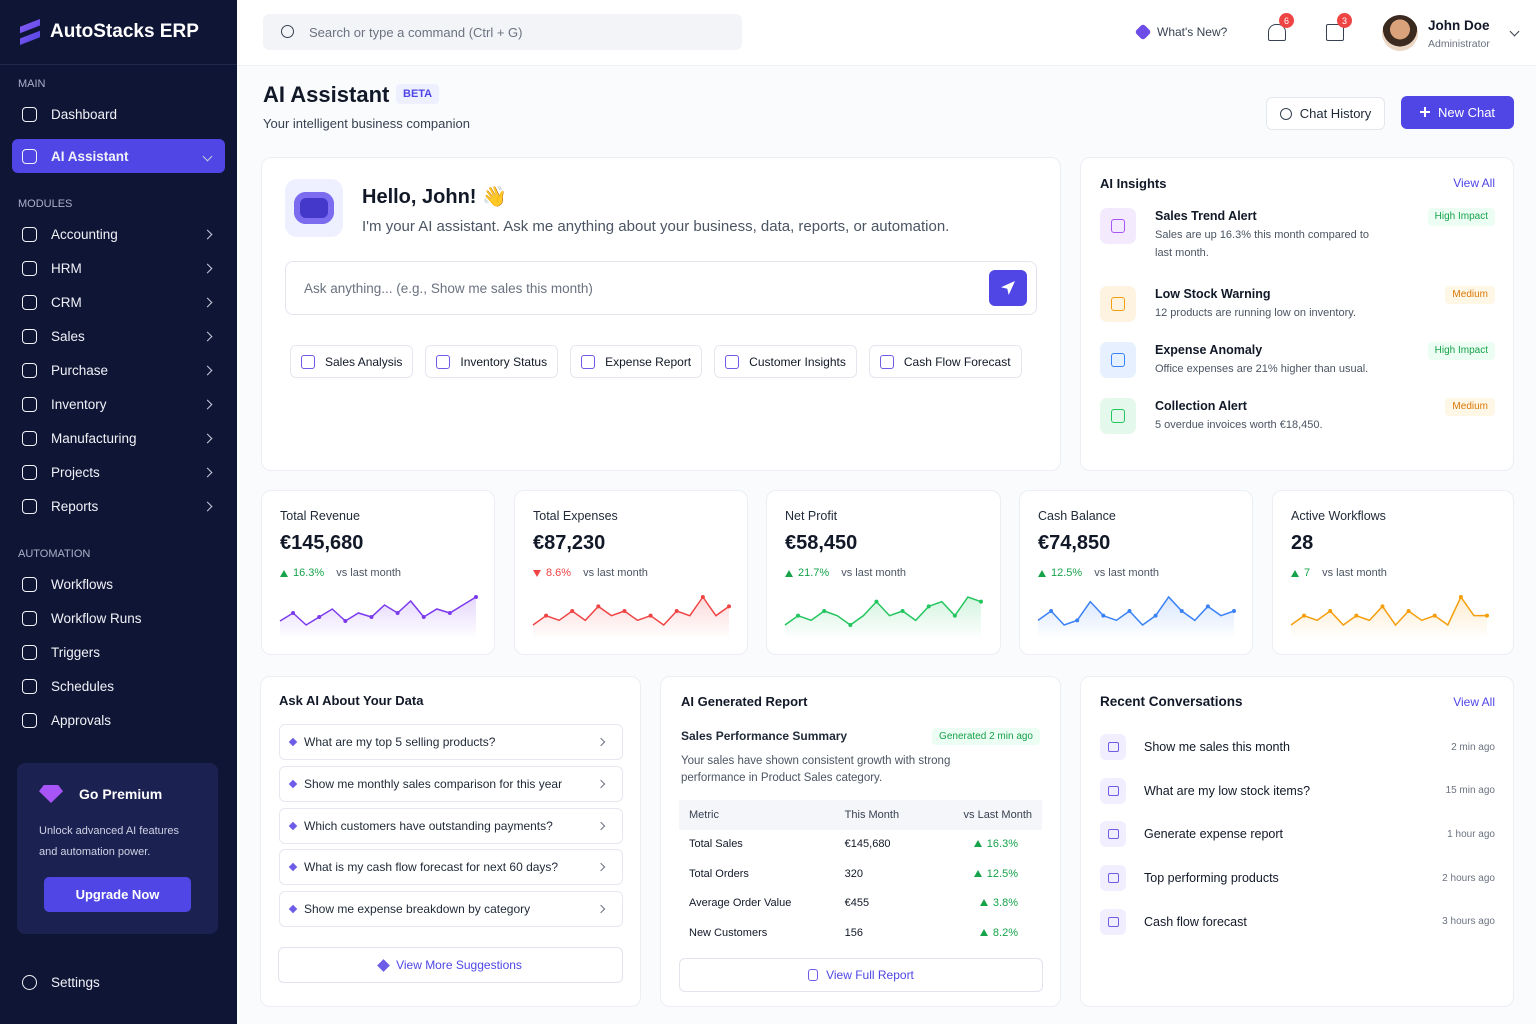 The height and width of the screenshot is (1024, 1536). I want to click on kpi-label: Total Expenses, so click(575, 516).